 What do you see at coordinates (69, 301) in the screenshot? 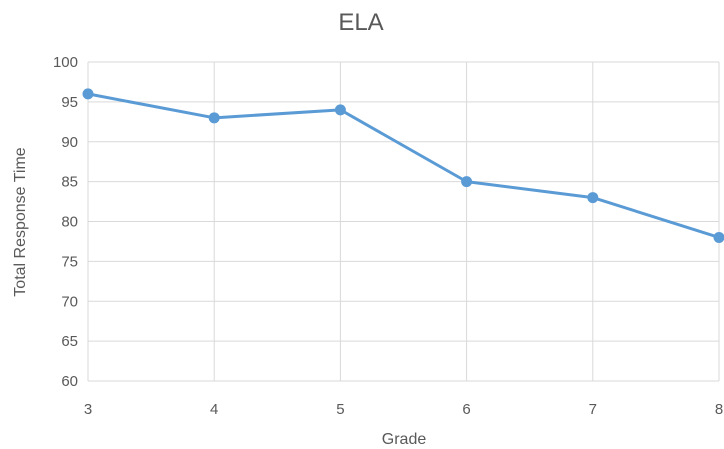
I see `y-tick-label: 70` at bounding box center [69, 301].